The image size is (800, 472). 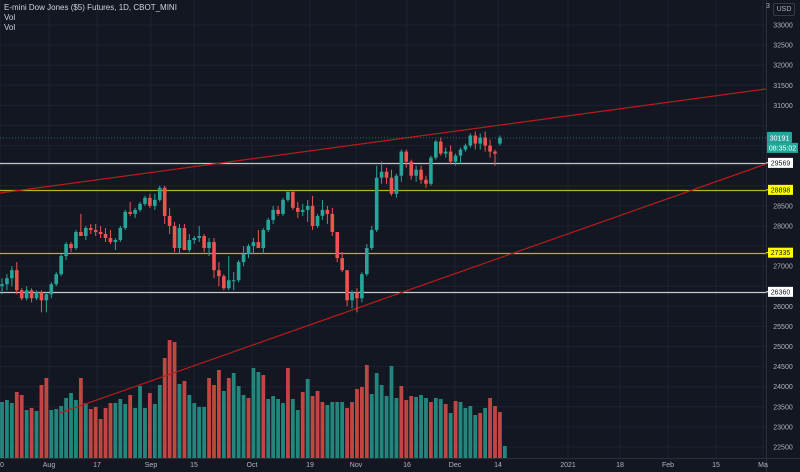 I want to click on last-price-text: 30191, so click(x=780, y=138).